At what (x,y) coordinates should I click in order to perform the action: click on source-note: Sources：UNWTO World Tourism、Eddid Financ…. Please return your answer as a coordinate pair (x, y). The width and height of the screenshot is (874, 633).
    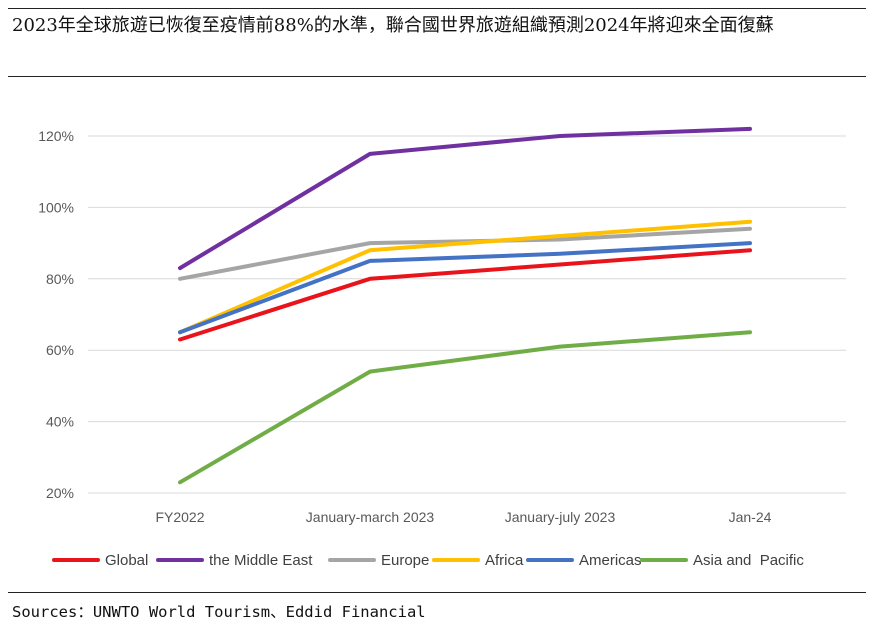
    Looking at the image, I should click on (219, 612).